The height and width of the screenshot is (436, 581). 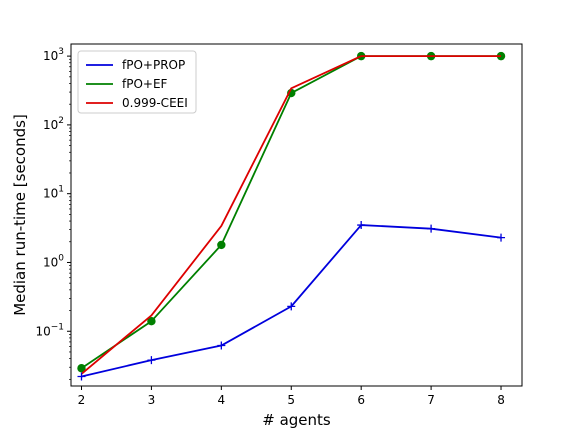 What do you see at coordinates (53, 124) in the screenshot?
I see `y-tick-label-3: 10²` at bounding box center [53, 124].